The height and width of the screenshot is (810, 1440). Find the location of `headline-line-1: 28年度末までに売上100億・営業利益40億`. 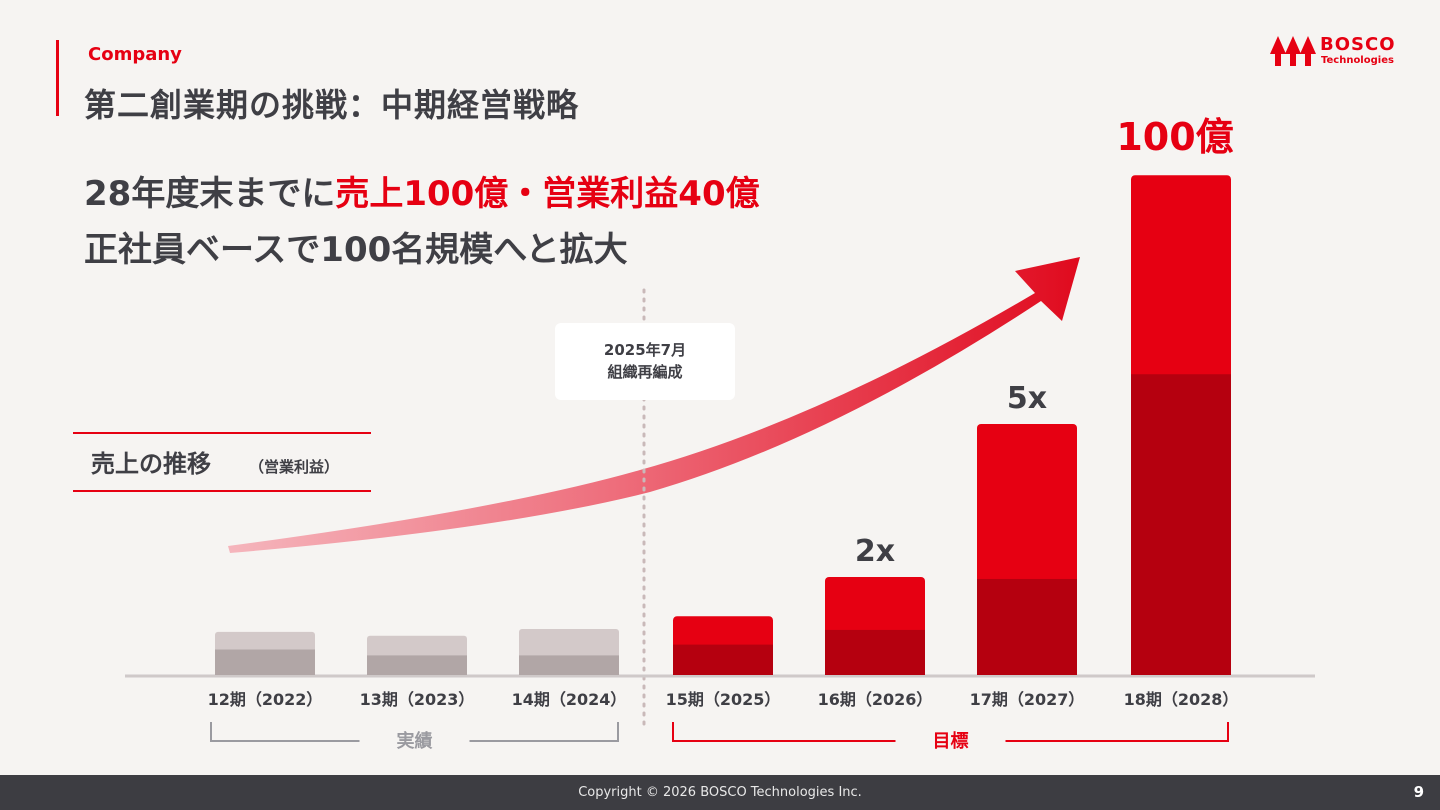

headline-line-1: 28年度末までに売上100億・営業利益40億 is located at coordinates (422, 194).